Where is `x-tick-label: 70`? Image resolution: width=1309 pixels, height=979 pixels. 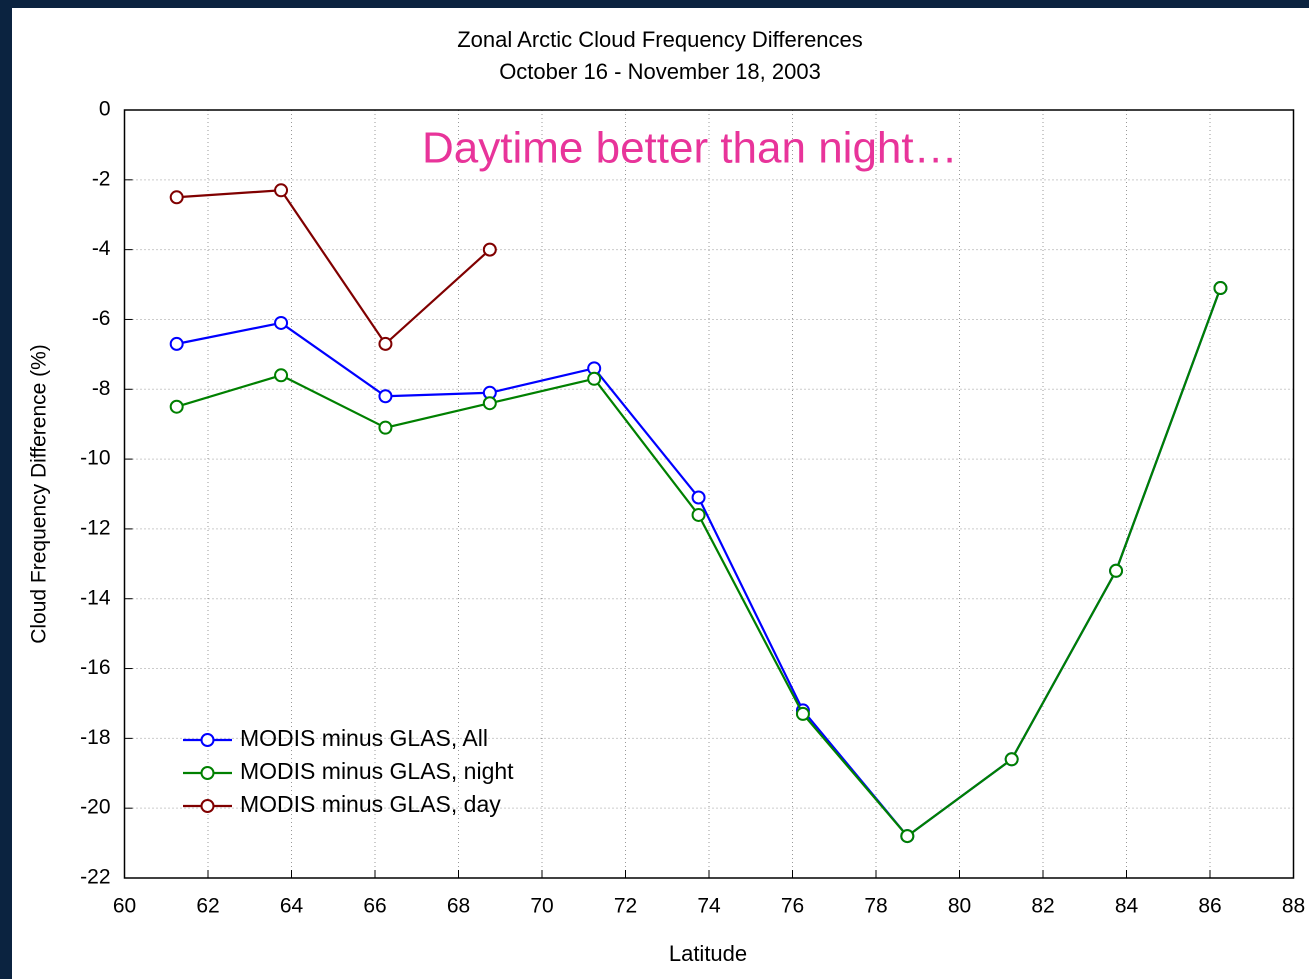 x-tick-label: 70 is located at coordinates (541, 906).